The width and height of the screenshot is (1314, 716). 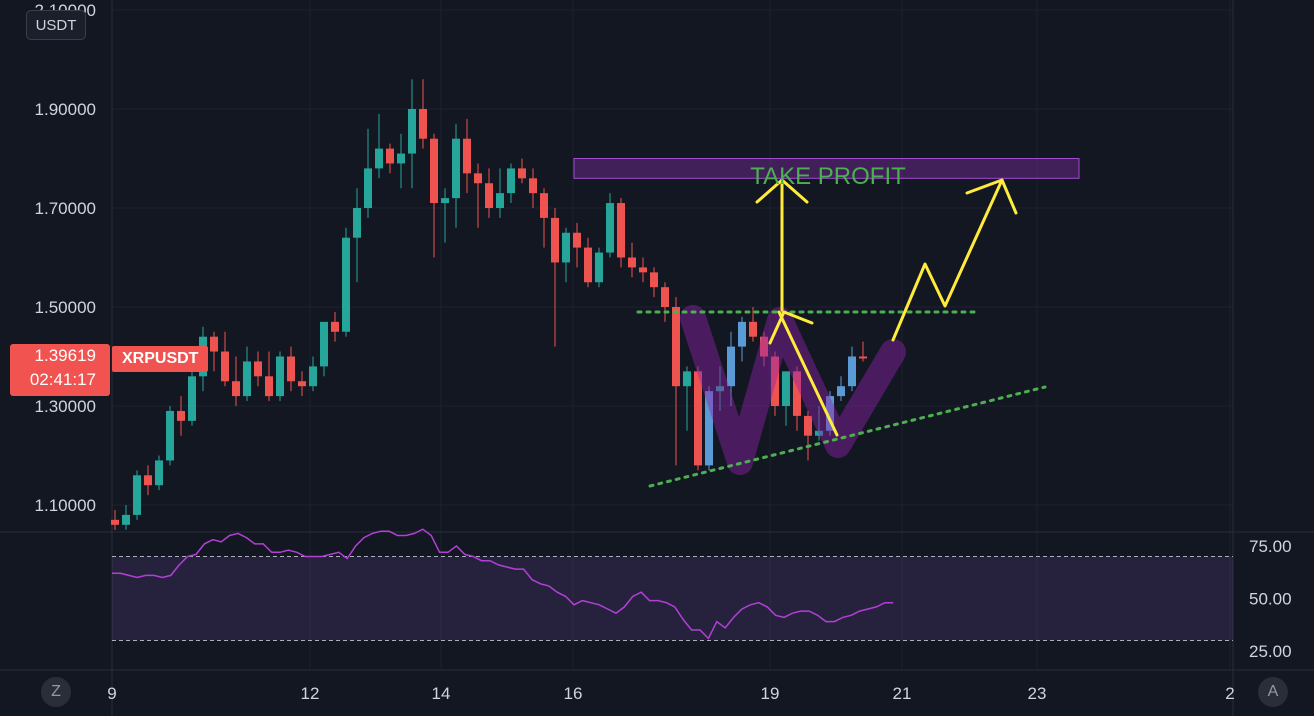 I want to click on rsi-tick-label: 50.00, so click(x=1270, y=599).